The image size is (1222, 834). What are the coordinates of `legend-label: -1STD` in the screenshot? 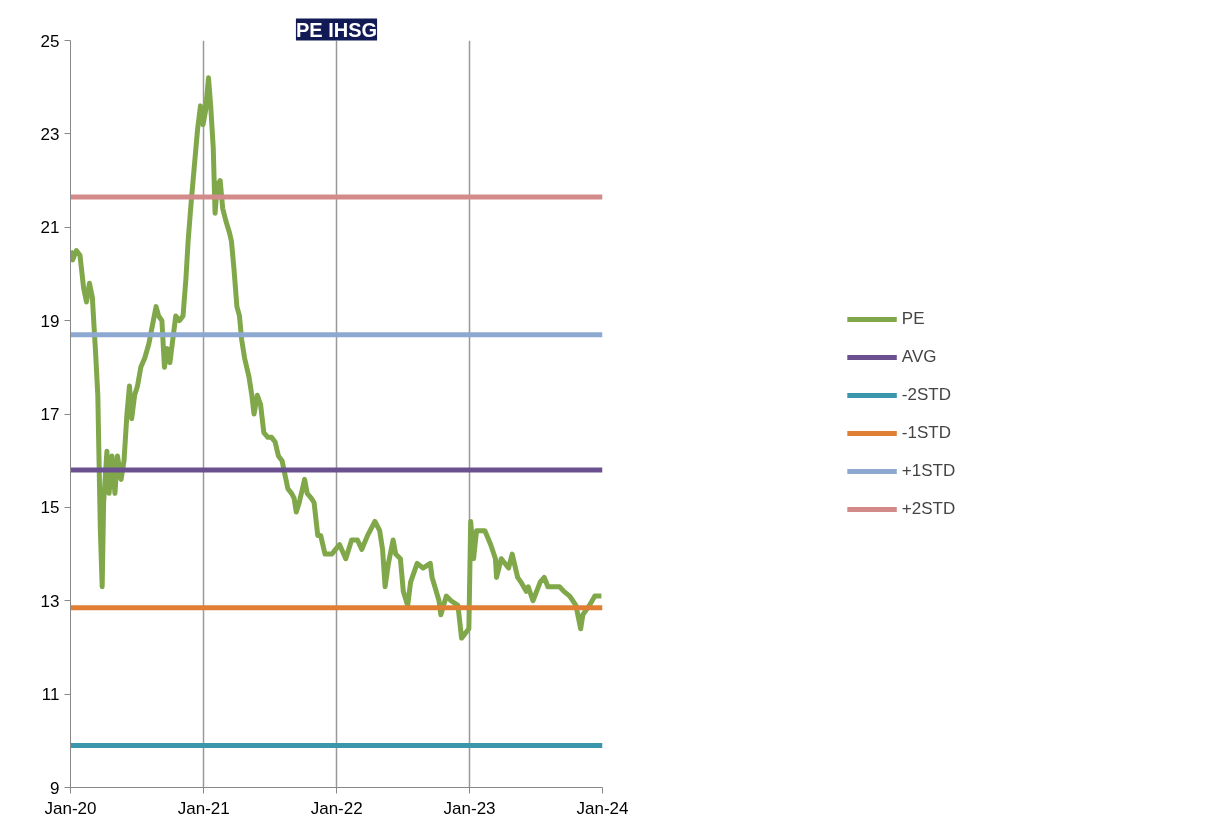 It's located at (926, 432).